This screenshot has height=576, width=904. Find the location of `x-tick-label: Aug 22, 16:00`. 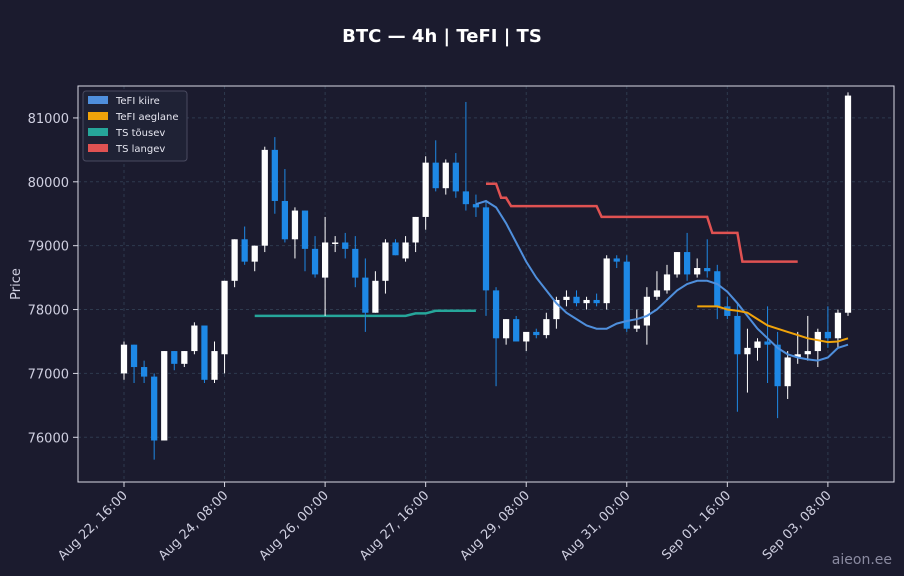

x-tick-label: Aug 22, 16:00 is located at coordinates (93, 526).